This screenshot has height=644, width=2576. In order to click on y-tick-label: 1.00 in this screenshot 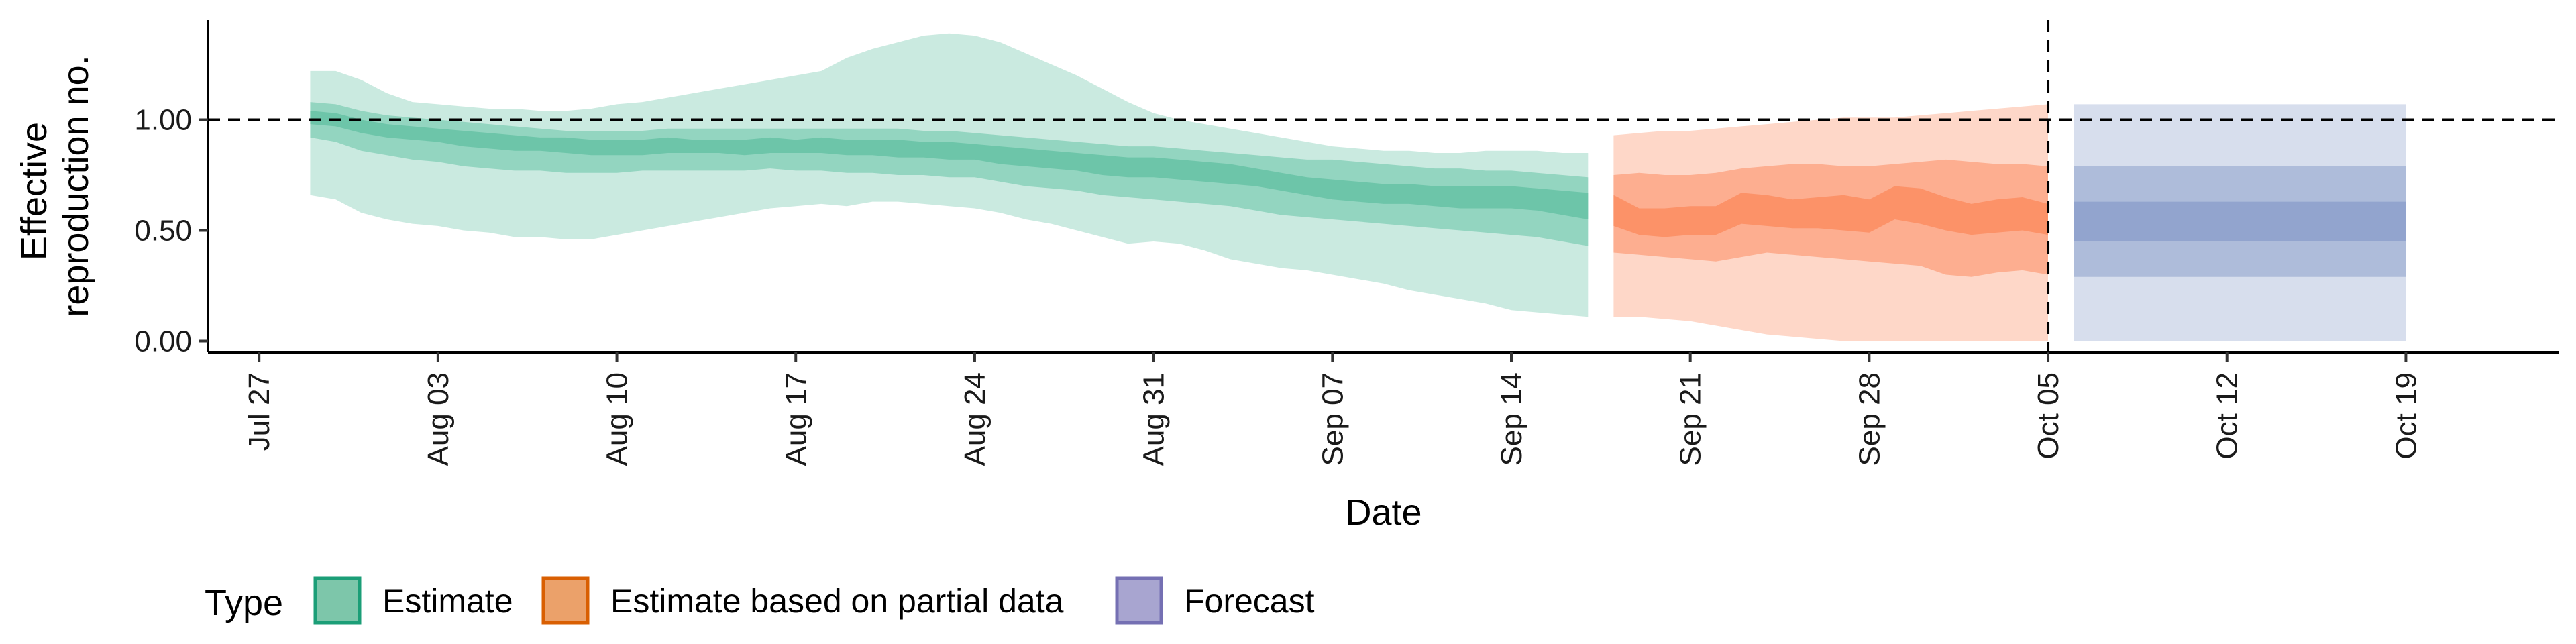, I will do `click(163, 120)`.